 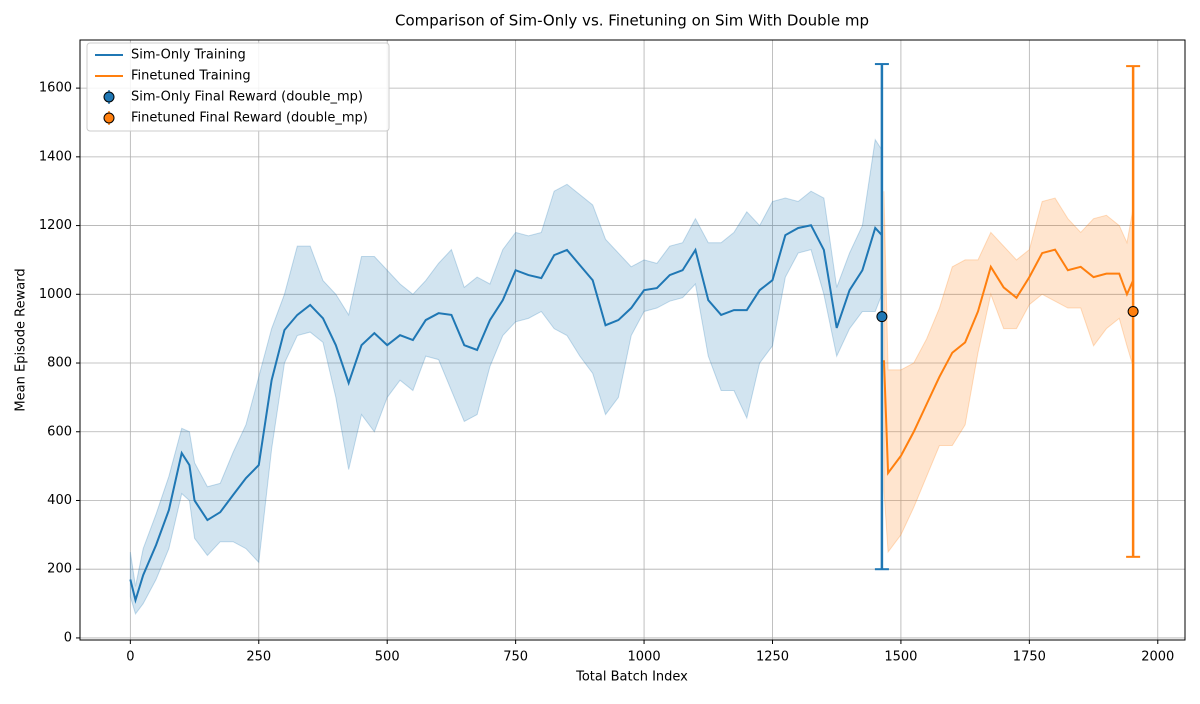 What do you see at coordinates (55, 88) in the screenshot?
I see `y-tick-label: 1600` at bounding box center [55, 88].